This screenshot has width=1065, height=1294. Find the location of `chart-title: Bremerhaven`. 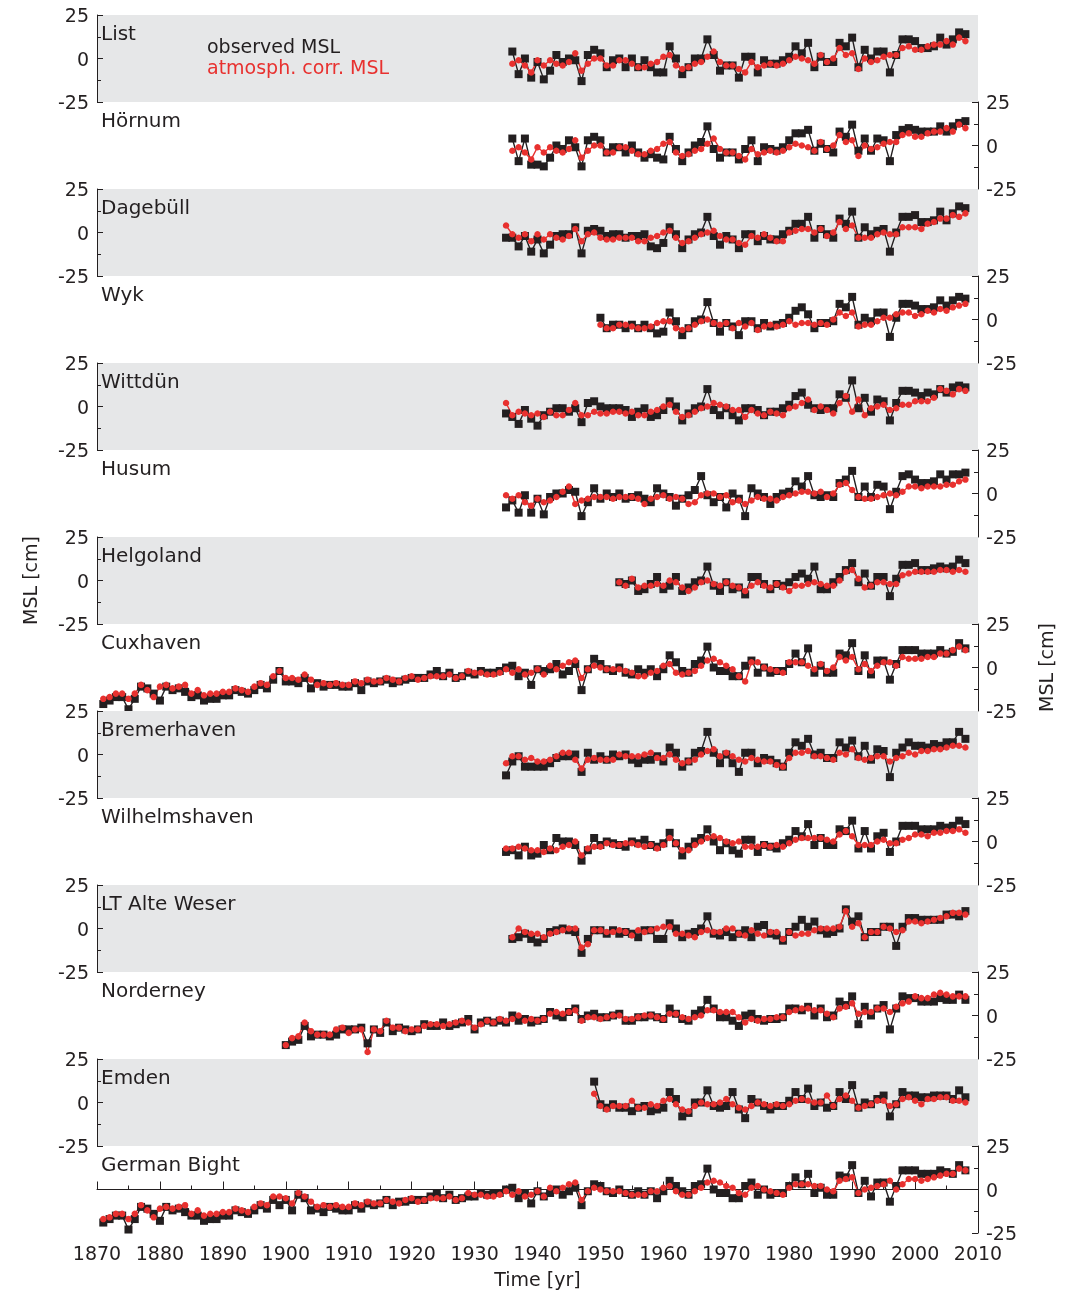

chart-title: Bremerhaven is located at coordinates (169, 729).